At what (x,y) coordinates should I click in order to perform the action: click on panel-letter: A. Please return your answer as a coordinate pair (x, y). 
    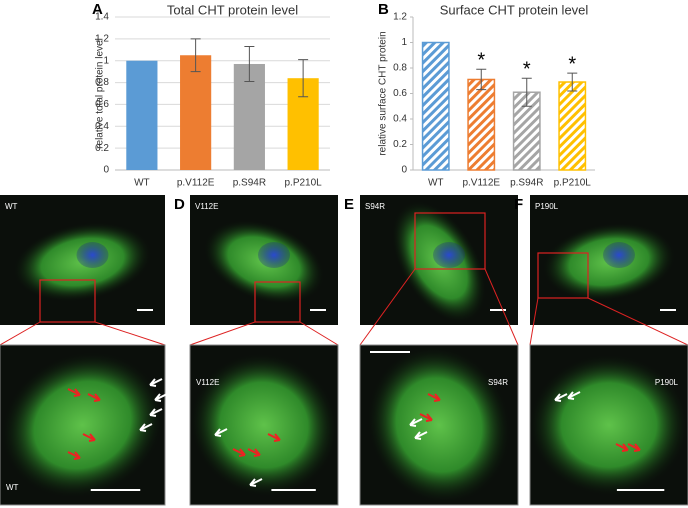
    Looking at the image, I should click on (97, 9).